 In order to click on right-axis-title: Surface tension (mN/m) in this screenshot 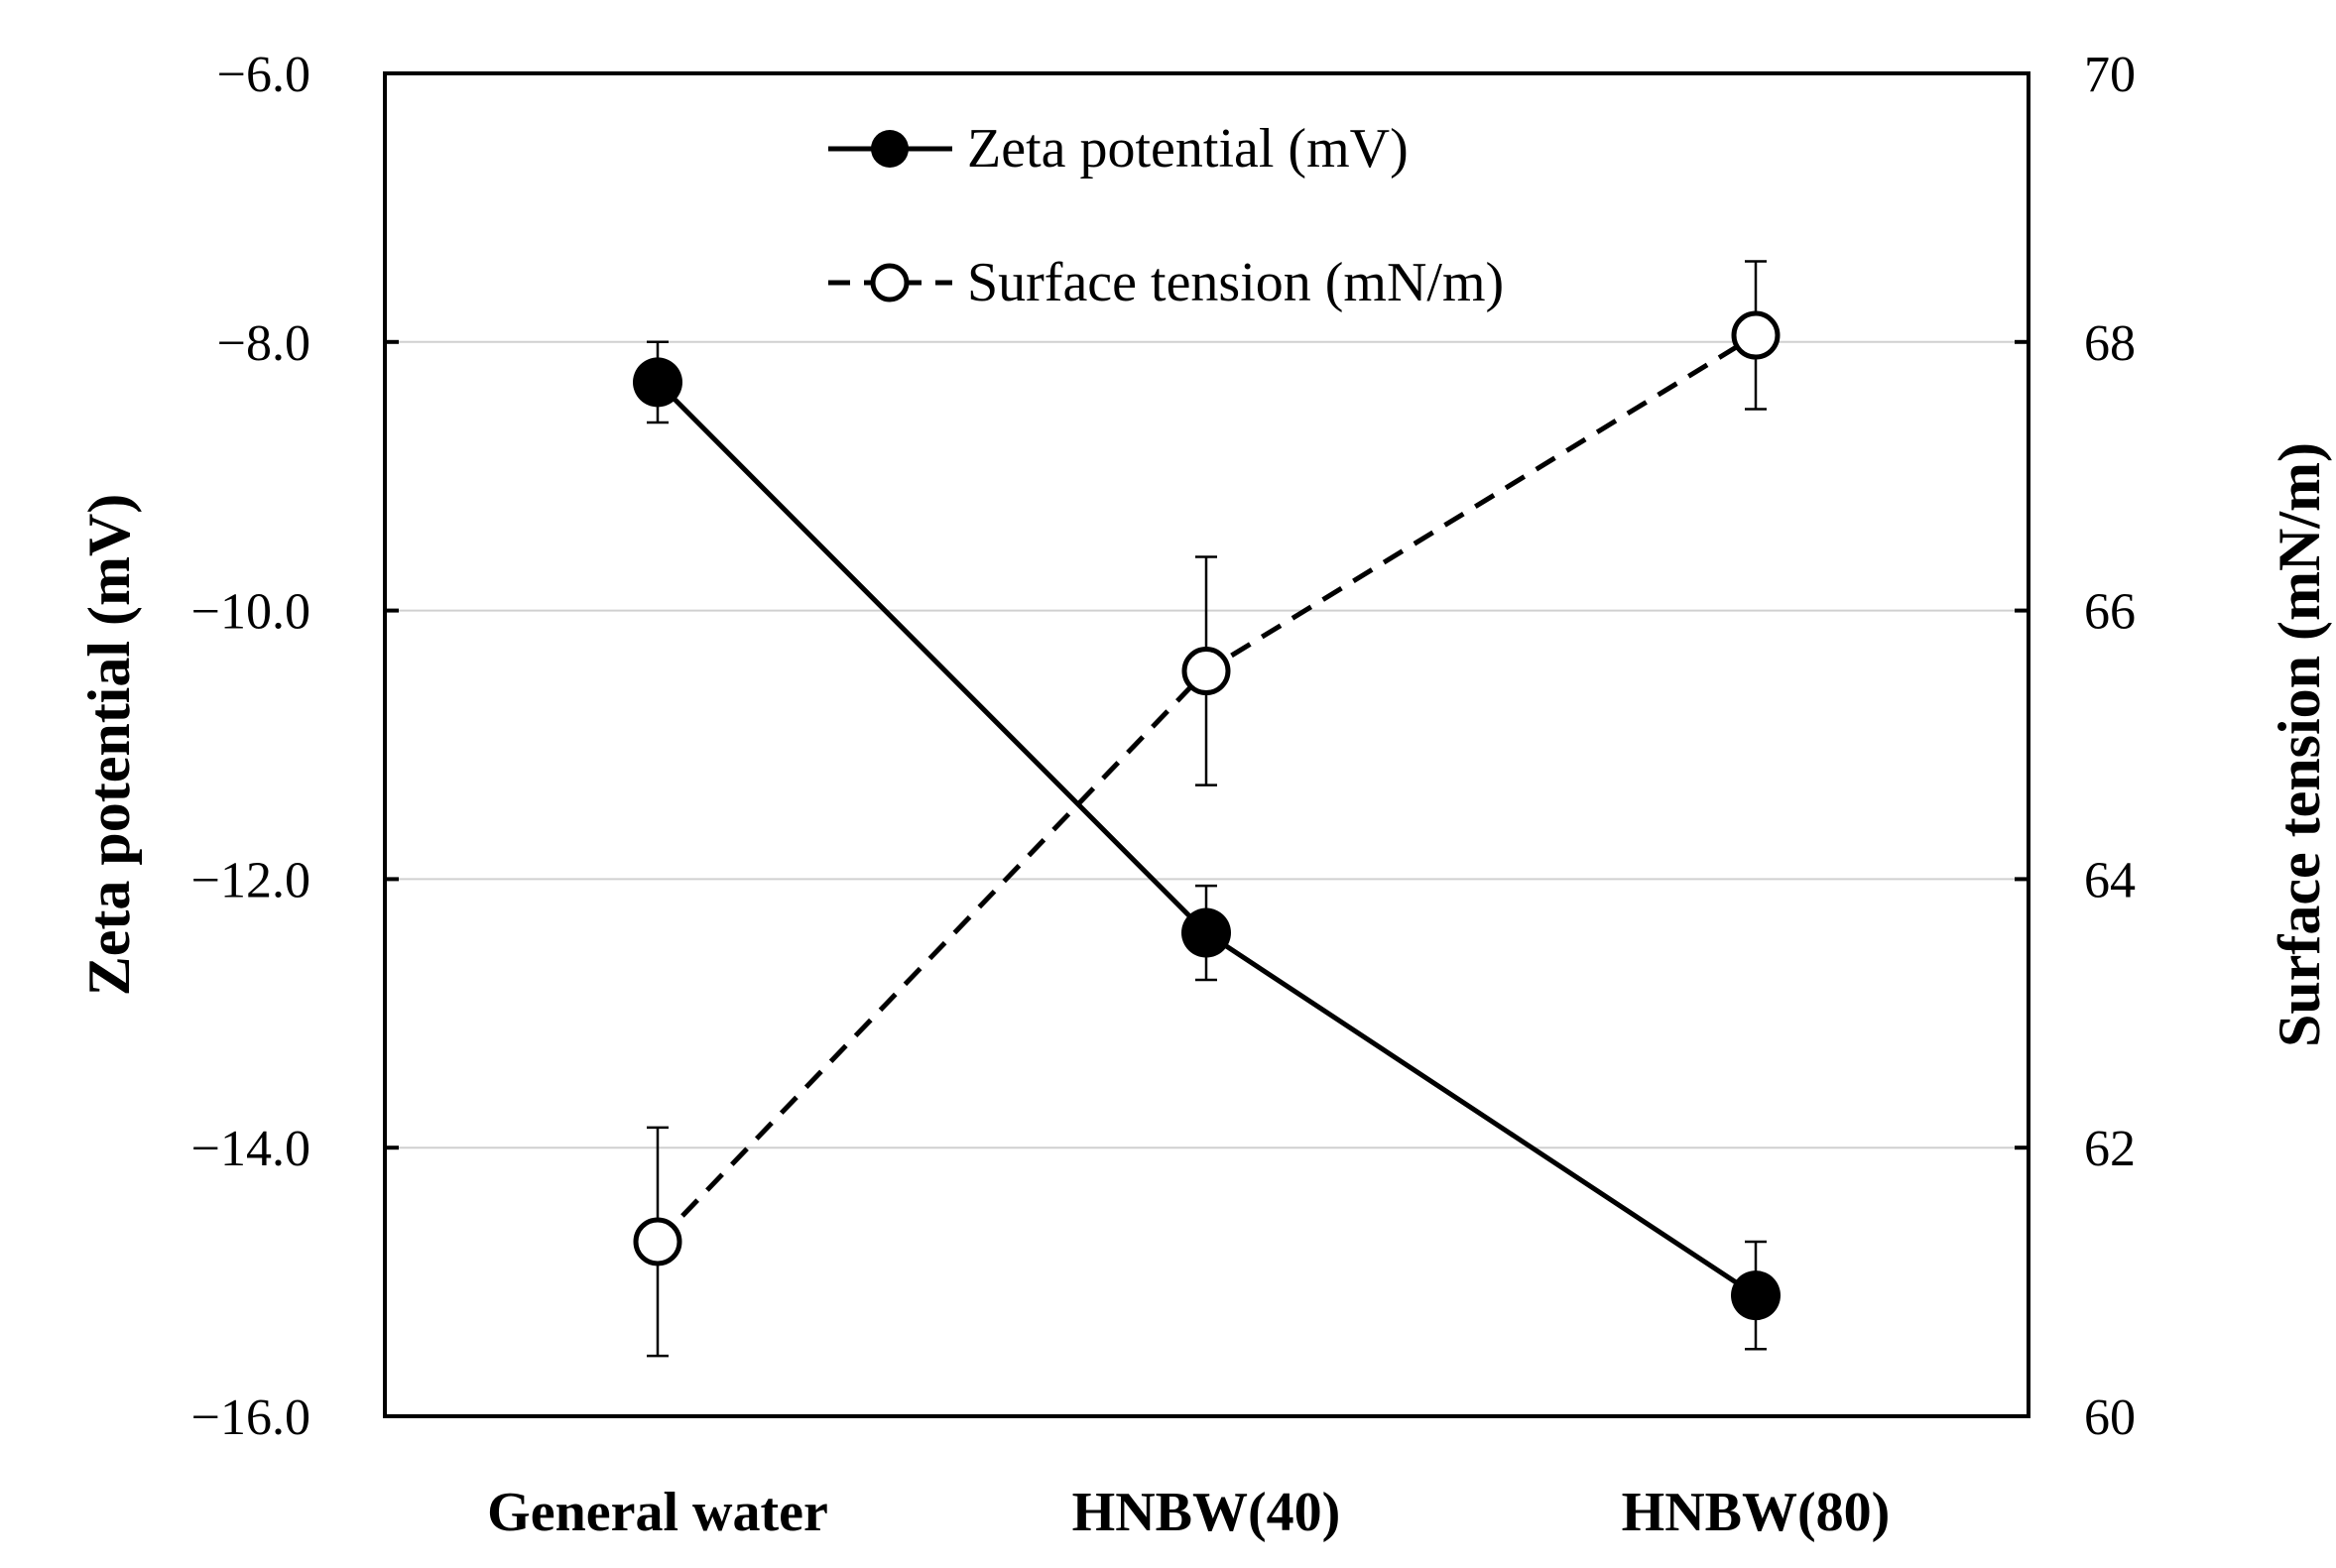, I will do `click(2299, 744)`.